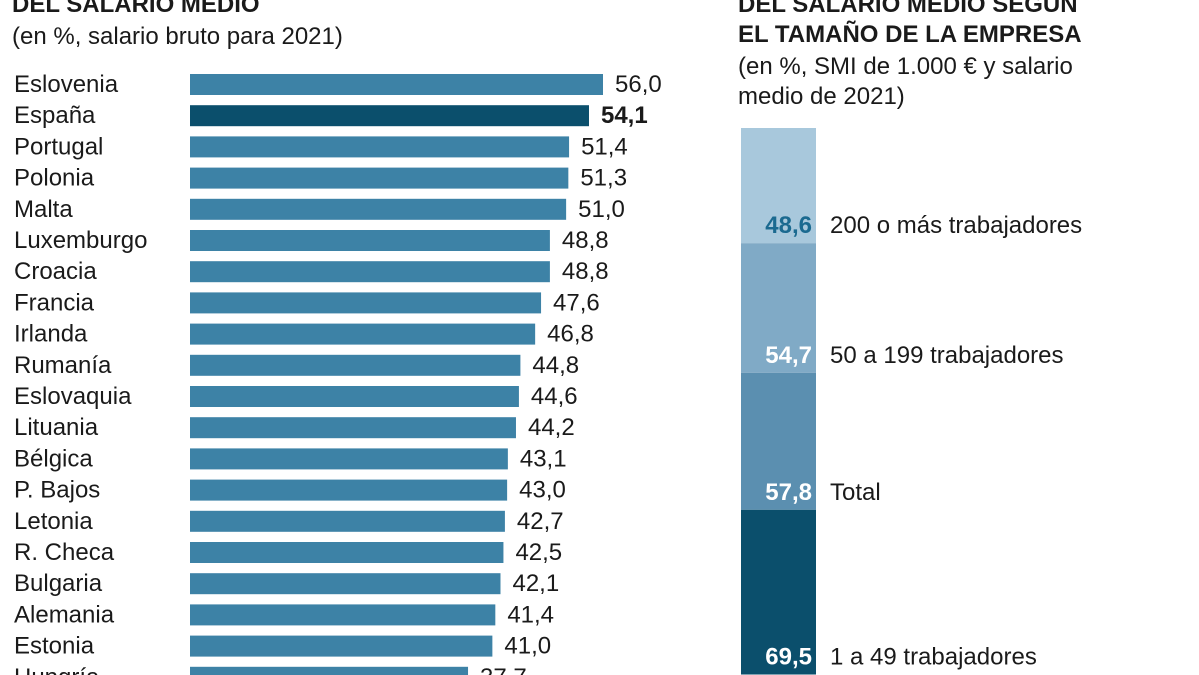 This screenshot has height=675, width=1199. Describe the element at coordinates (530, 614) in the screenshot. I see `value-label: 41,4` at that location.